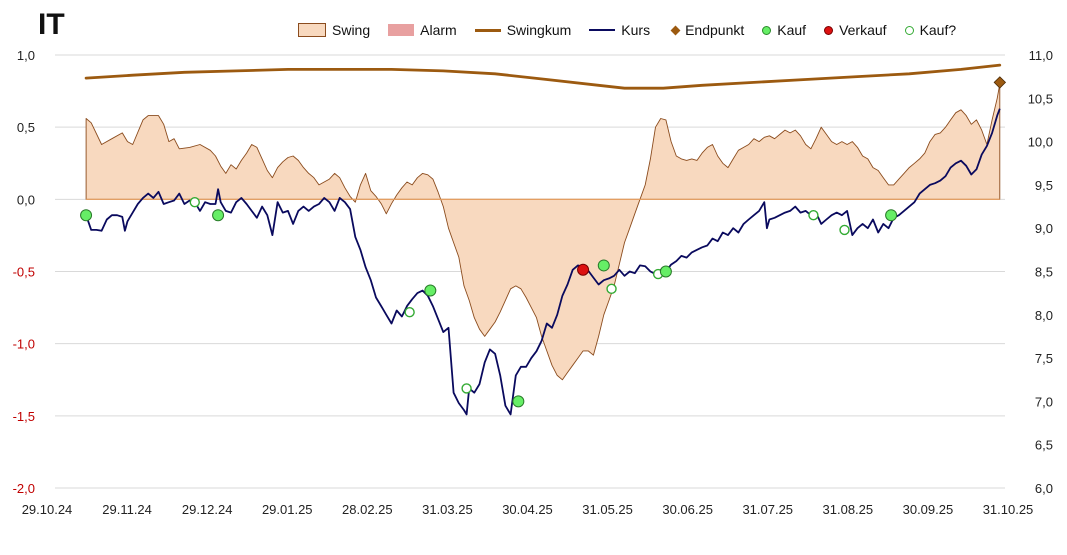  I want to click on y-right-tick-label: 10,0, so click(1040, 142).